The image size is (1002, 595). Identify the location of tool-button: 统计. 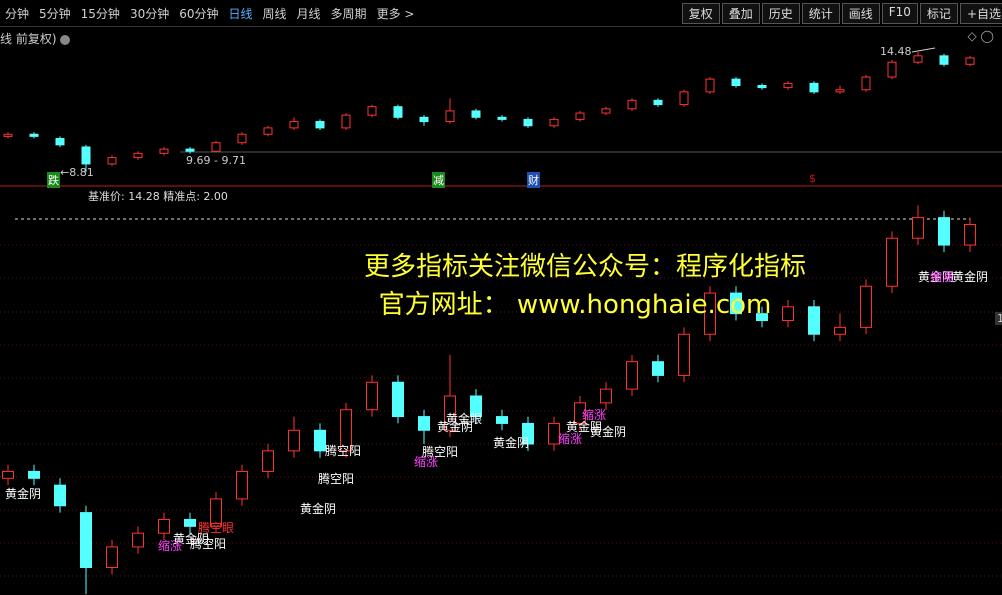
(820, 13).